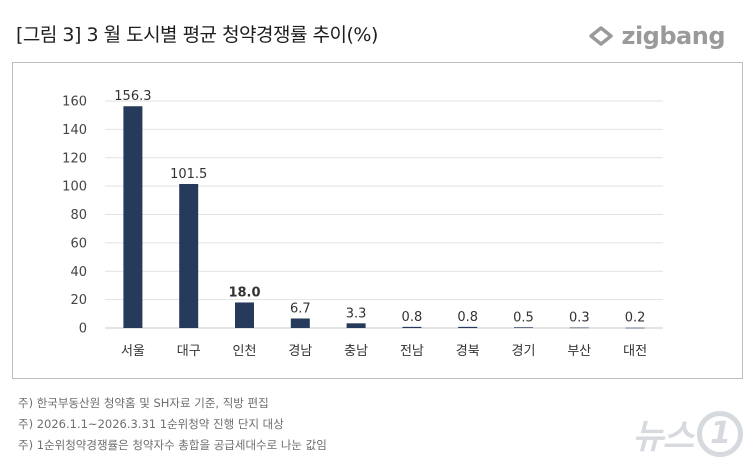  I want to click on y-tick-label: 60, so click(78, 243).